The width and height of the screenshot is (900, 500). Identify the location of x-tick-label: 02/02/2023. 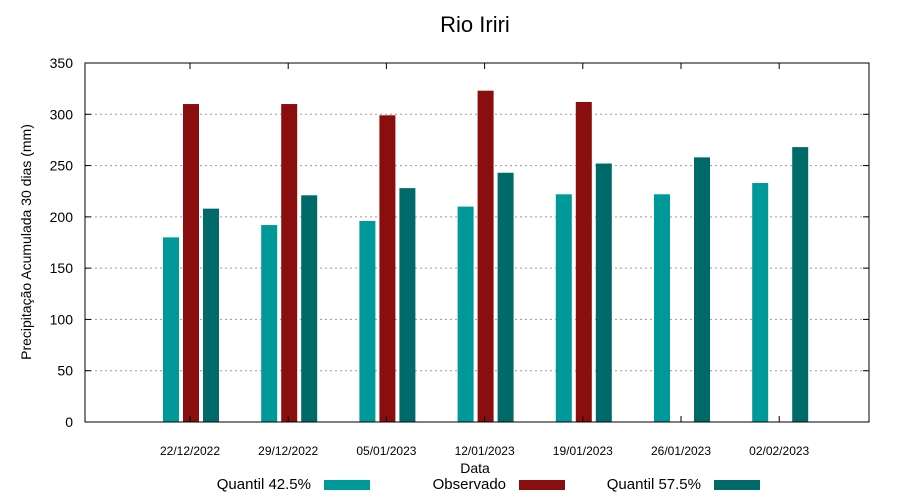
(779, 451).